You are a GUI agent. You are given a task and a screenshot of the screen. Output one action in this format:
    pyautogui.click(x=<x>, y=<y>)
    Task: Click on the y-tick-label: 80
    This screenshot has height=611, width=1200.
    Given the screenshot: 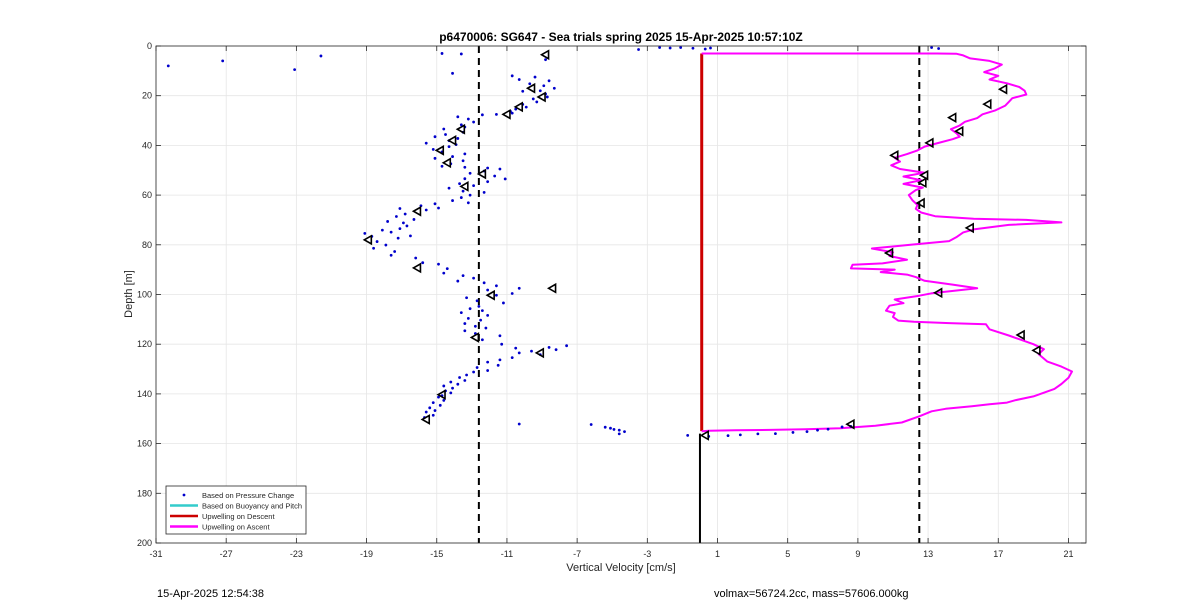 What is the action you would take?
    pyautogui.click(x=147, y=245)
    